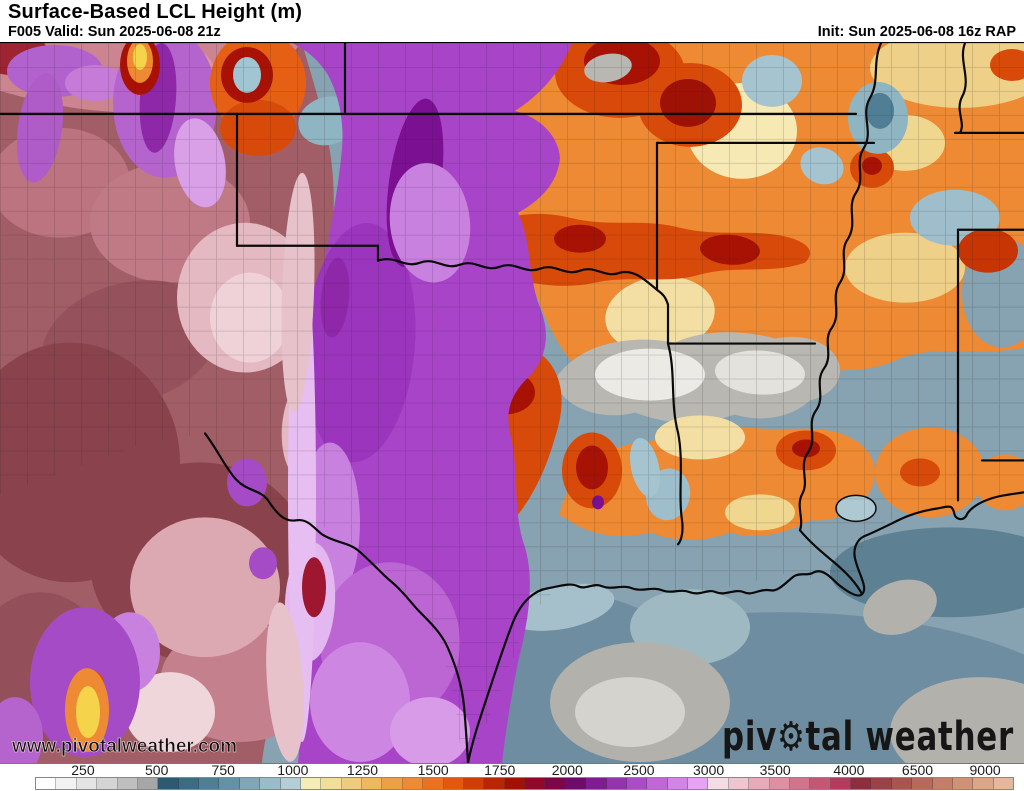 Image resolution: width=1024 pixels, height=791 pixels. Describe the element at coordinates (849, 770) in the screenshot. I see `colorbar-label-4000: 4000` at that location.